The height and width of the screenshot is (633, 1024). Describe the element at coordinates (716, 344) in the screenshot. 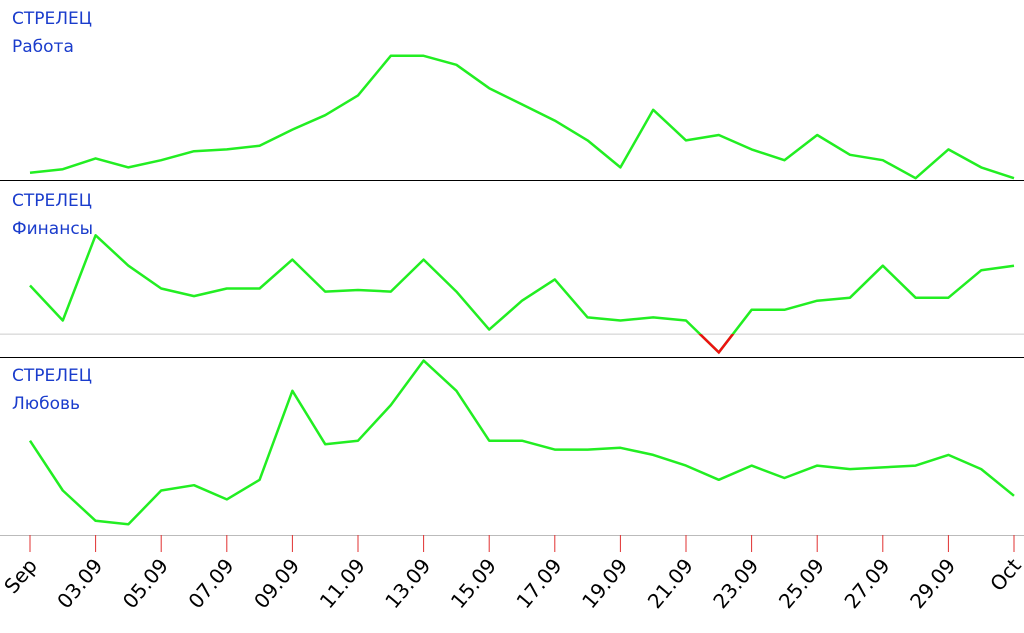

I see `data-line-negative` at that location.